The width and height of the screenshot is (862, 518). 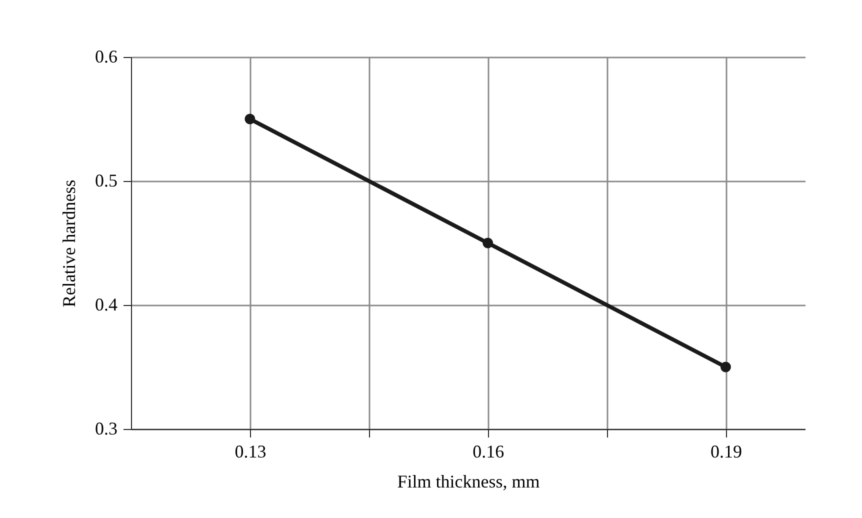 What do you see at coordinates (468, 482) in the screenshot?
I see `x-axis-title: Film thickness, mm` at bounding box center [468, 482].